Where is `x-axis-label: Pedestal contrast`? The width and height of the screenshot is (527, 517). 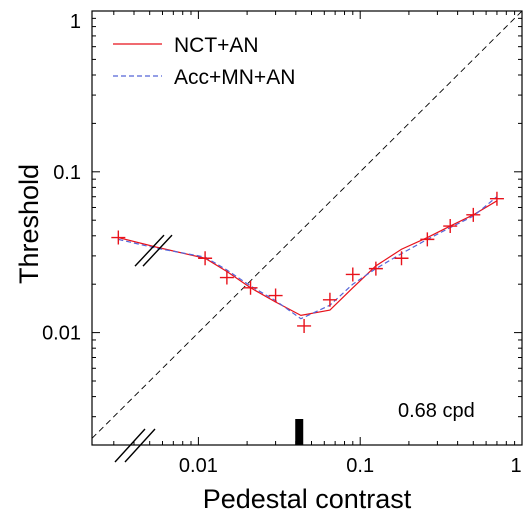
x-axis-label: Pedestal contrast is located at coordinates (307, 499).